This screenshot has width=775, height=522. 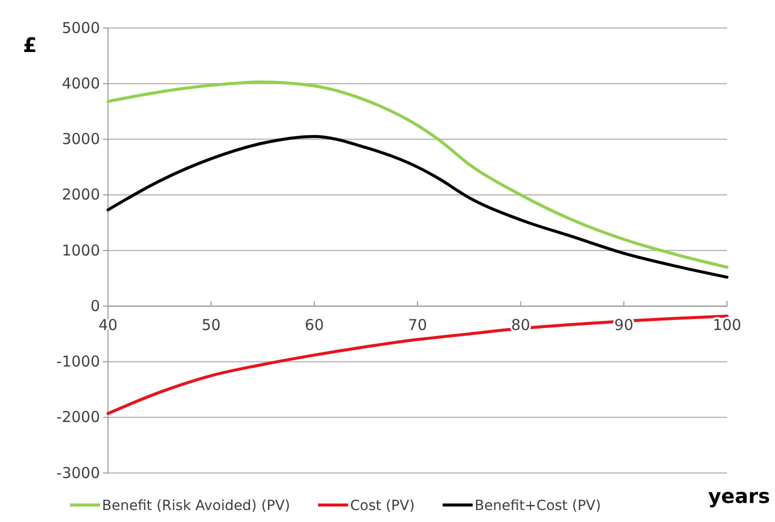 I want to click on legend-label: Cost (PV), so click(x=382, y=506).